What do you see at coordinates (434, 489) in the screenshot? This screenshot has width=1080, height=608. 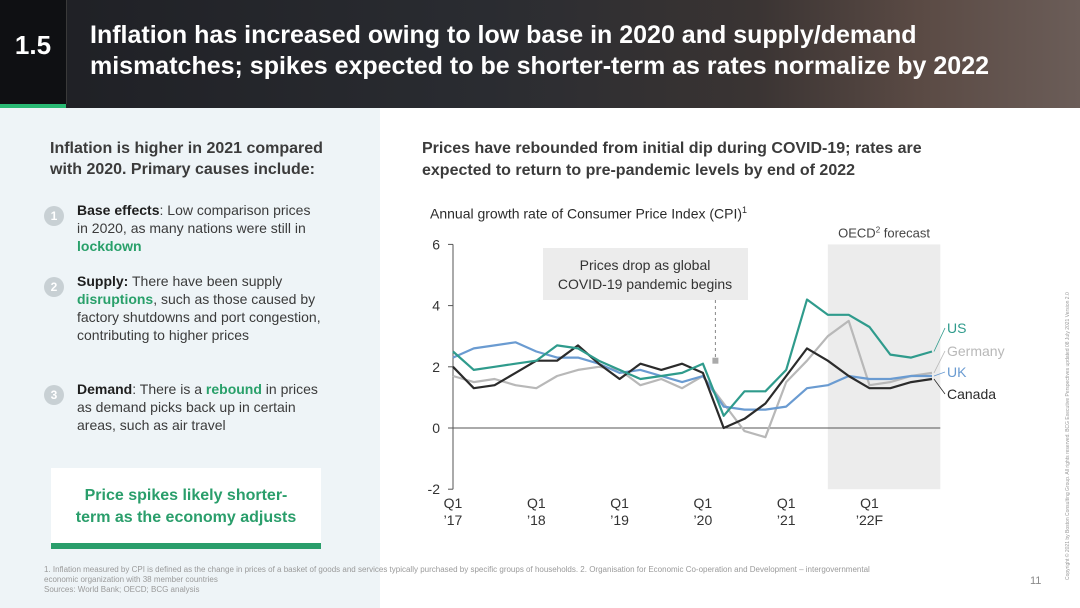 I see `y-tick-label: -2` at bounding box center [434, 489].